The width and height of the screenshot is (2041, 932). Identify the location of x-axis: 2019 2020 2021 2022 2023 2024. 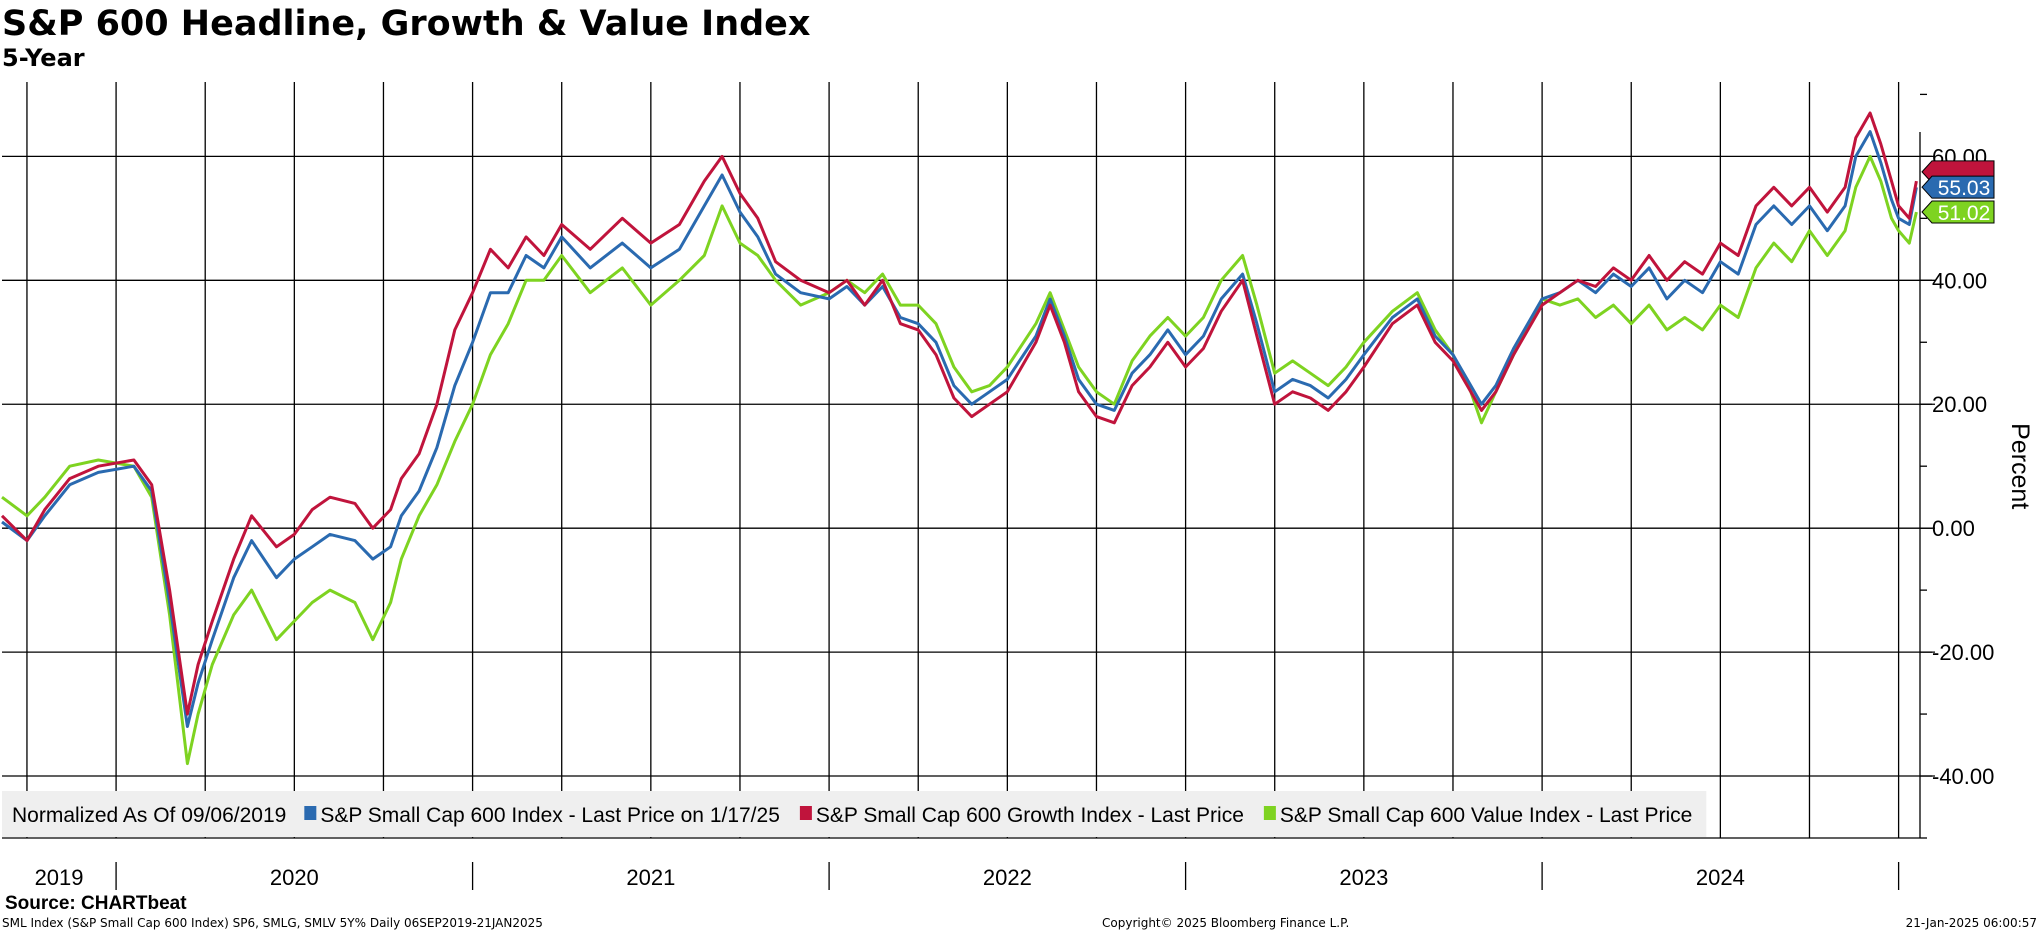
(961, 863).